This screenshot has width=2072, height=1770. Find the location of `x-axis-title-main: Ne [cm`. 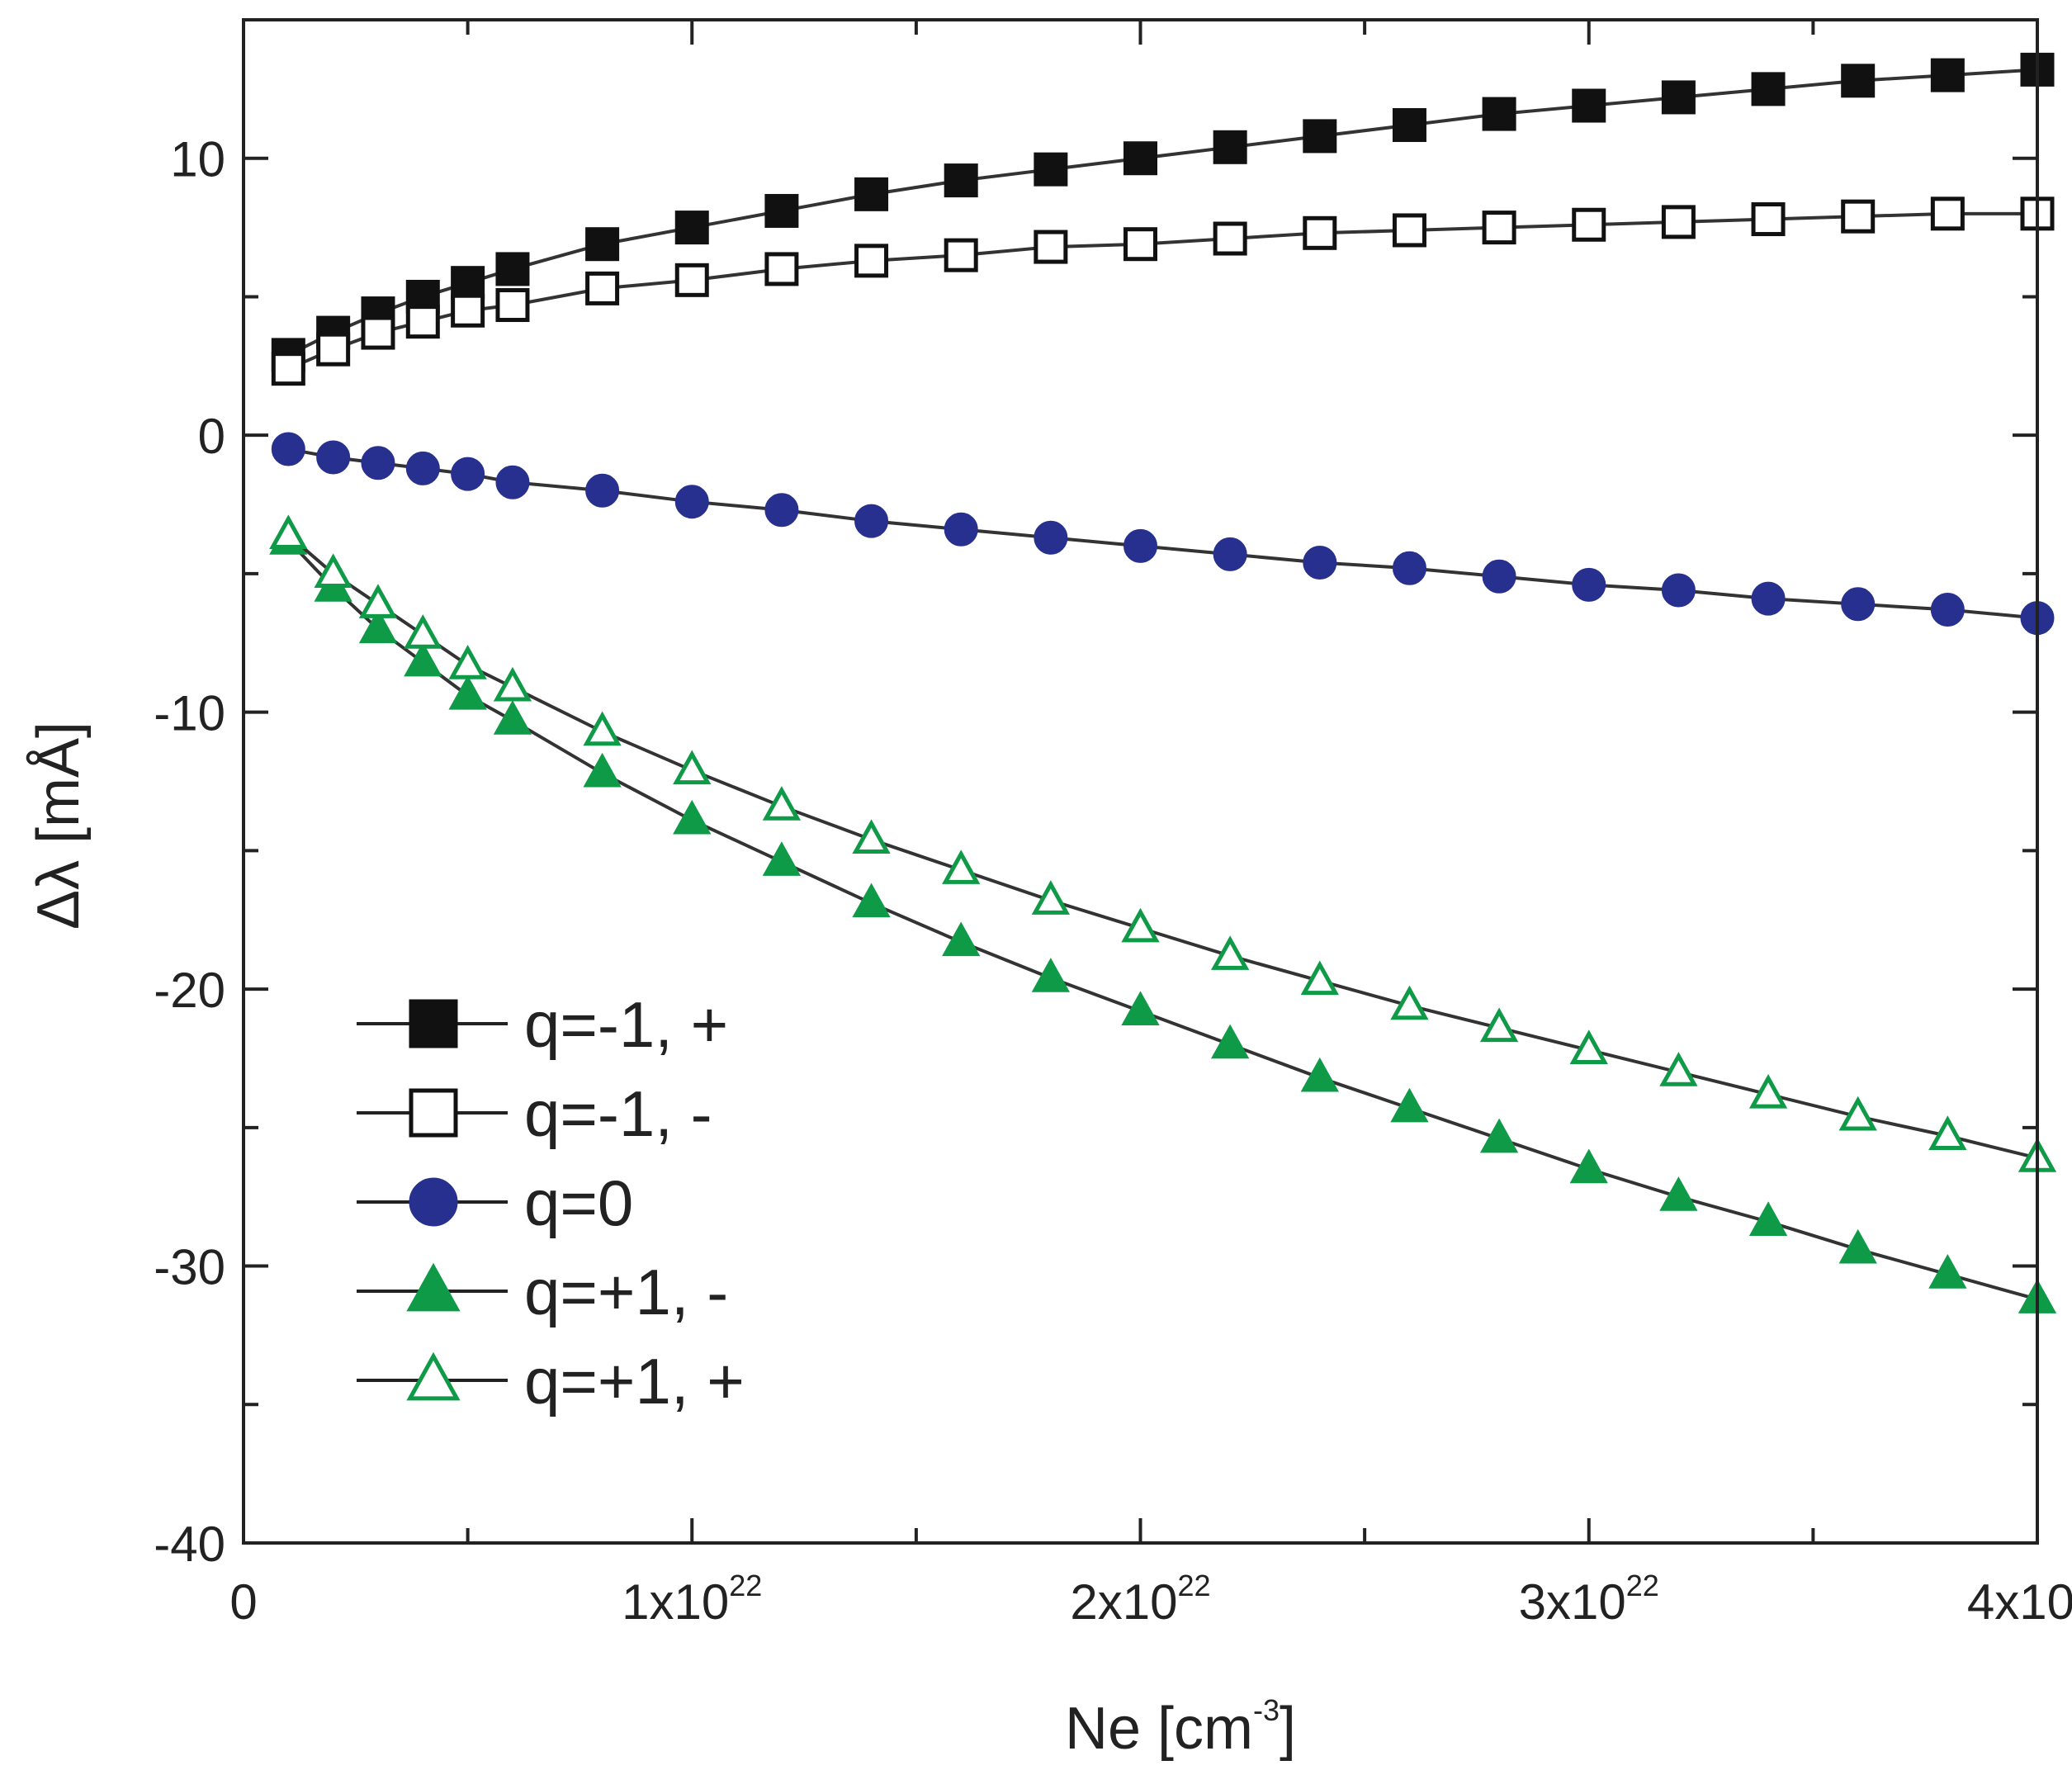

x-axis-title-main: Ne [cm is located at coordinates (1159, 1729).